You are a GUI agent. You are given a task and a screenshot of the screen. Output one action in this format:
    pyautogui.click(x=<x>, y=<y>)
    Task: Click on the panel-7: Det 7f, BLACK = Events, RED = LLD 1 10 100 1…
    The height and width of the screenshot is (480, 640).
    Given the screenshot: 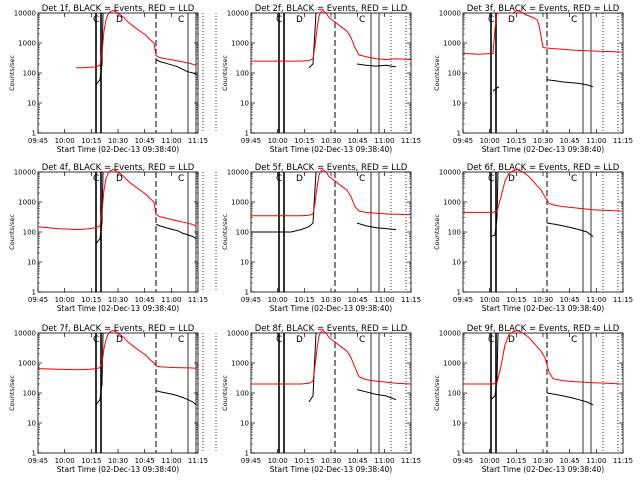 What is the action you would take?
    pyautogui.click(x=112, y=399)
    